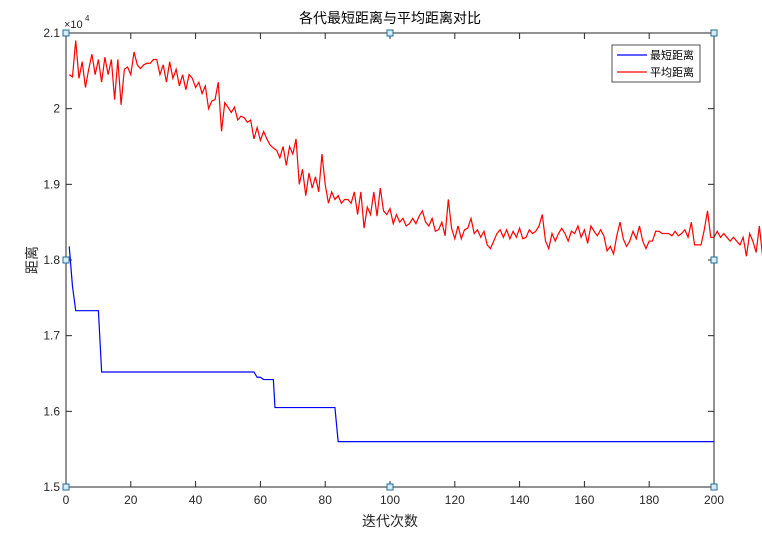  Describe the element at coordinates (261, 500) in the screenshot. I see `x-tick-label: 60` at that location.